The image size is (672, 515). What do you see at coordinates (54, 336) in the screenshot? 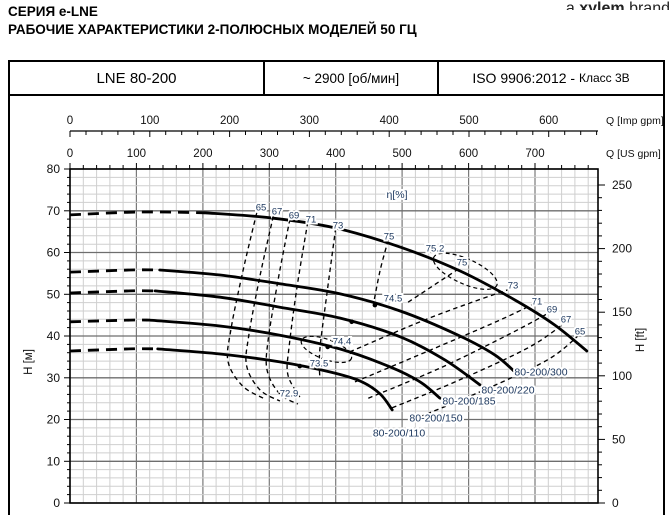
I see `svg-text: 40` at bounding box center [54, 336].